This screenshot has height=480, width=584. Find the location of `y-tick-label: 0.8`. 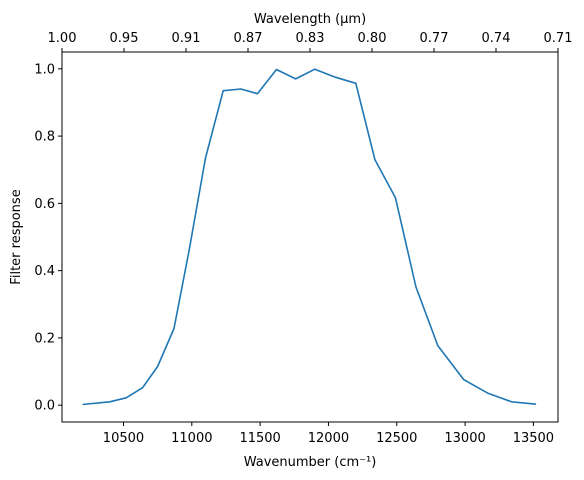

y-tick-label: 0.8 is located at coordinates (44, 137).